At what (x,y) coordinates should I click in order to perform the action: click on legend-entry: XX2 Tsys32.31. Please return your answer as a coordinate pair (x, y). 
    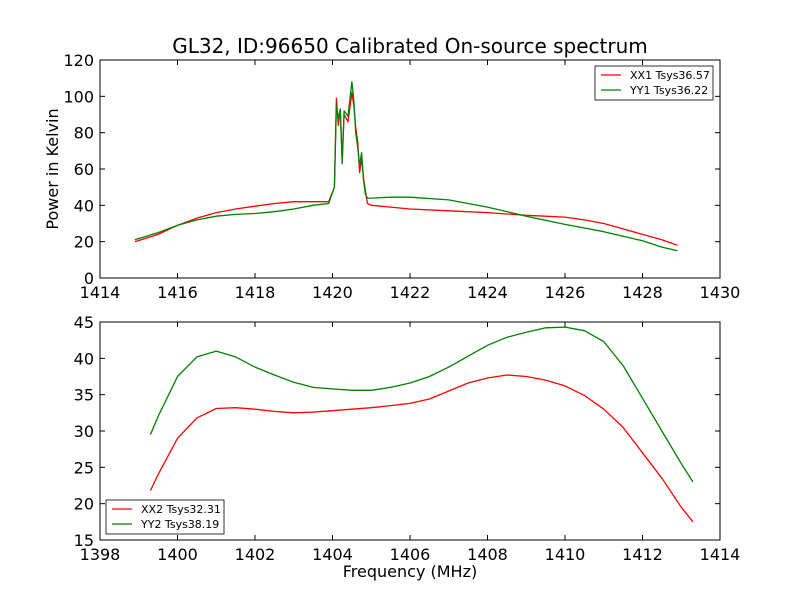
    Looking at the image, I should click on (181, 509).